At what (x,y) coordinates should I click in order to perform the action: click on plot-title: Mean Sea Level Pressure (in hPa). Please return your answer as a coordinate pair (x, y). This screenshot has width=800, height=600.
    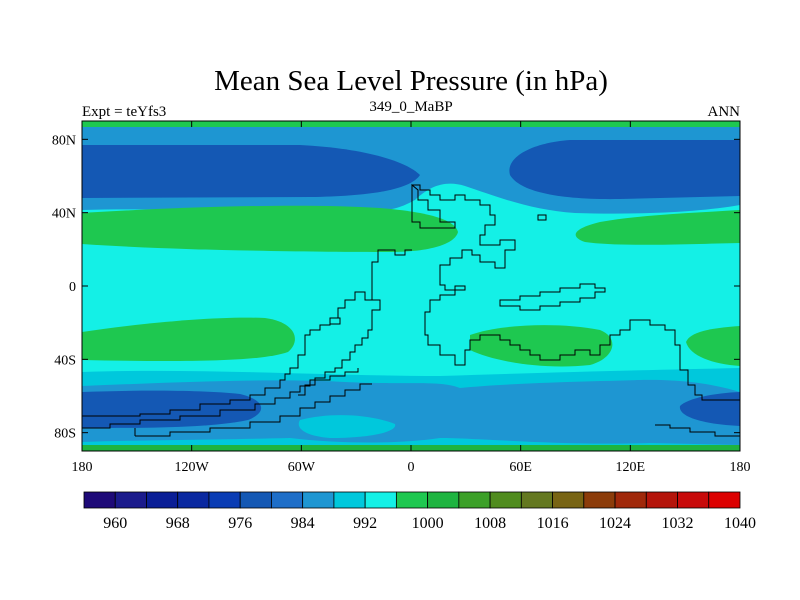
    Looking at the image, I should click on (411, 81).